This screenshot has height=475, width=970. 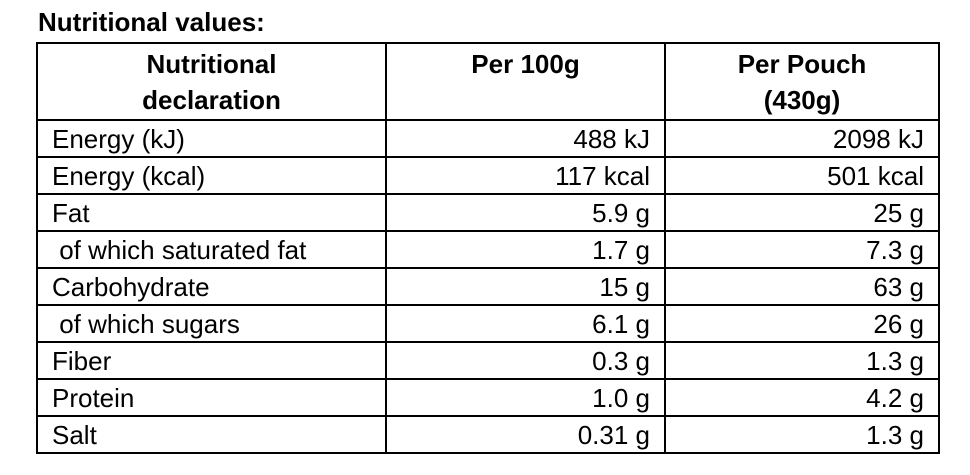 I want to click on nutrient-value: 26 g, so click(x=802, y=323).